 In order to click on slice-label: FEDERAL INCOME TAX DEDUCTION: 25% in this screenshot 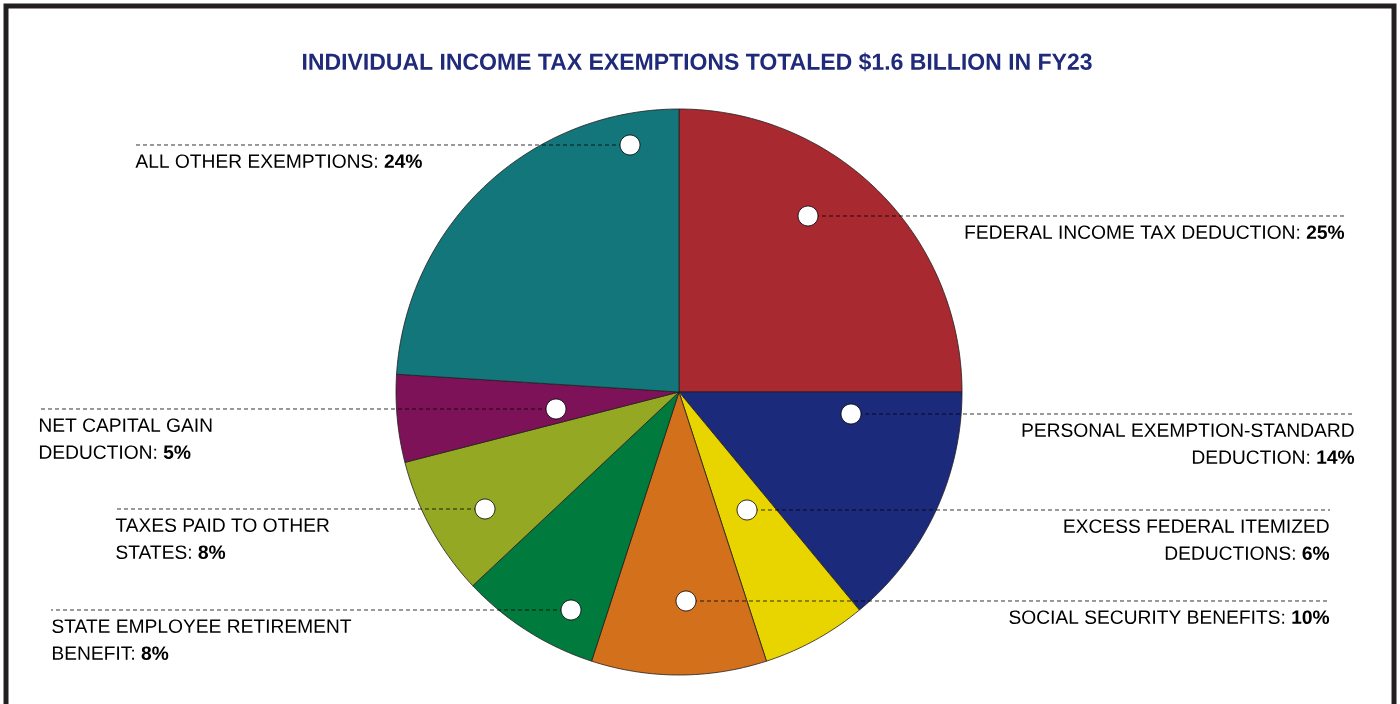, I will do `click(1155, 232)`.